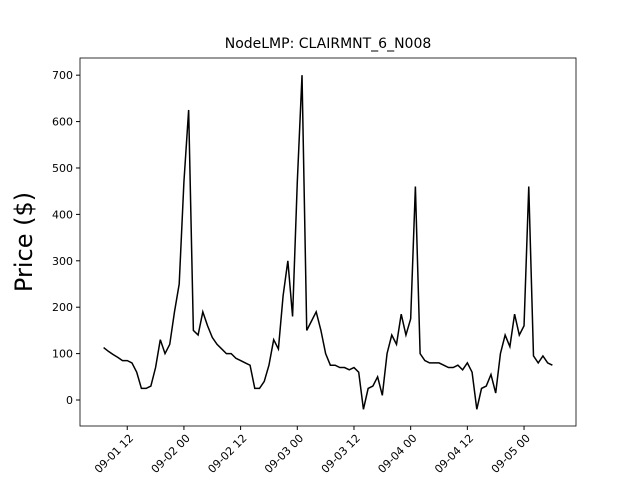 The width and height of the screenshot is (640, 480). Describe the element at coordinates (62, 214) in the screenshot. I see `y-tick-label: 400` at that location.